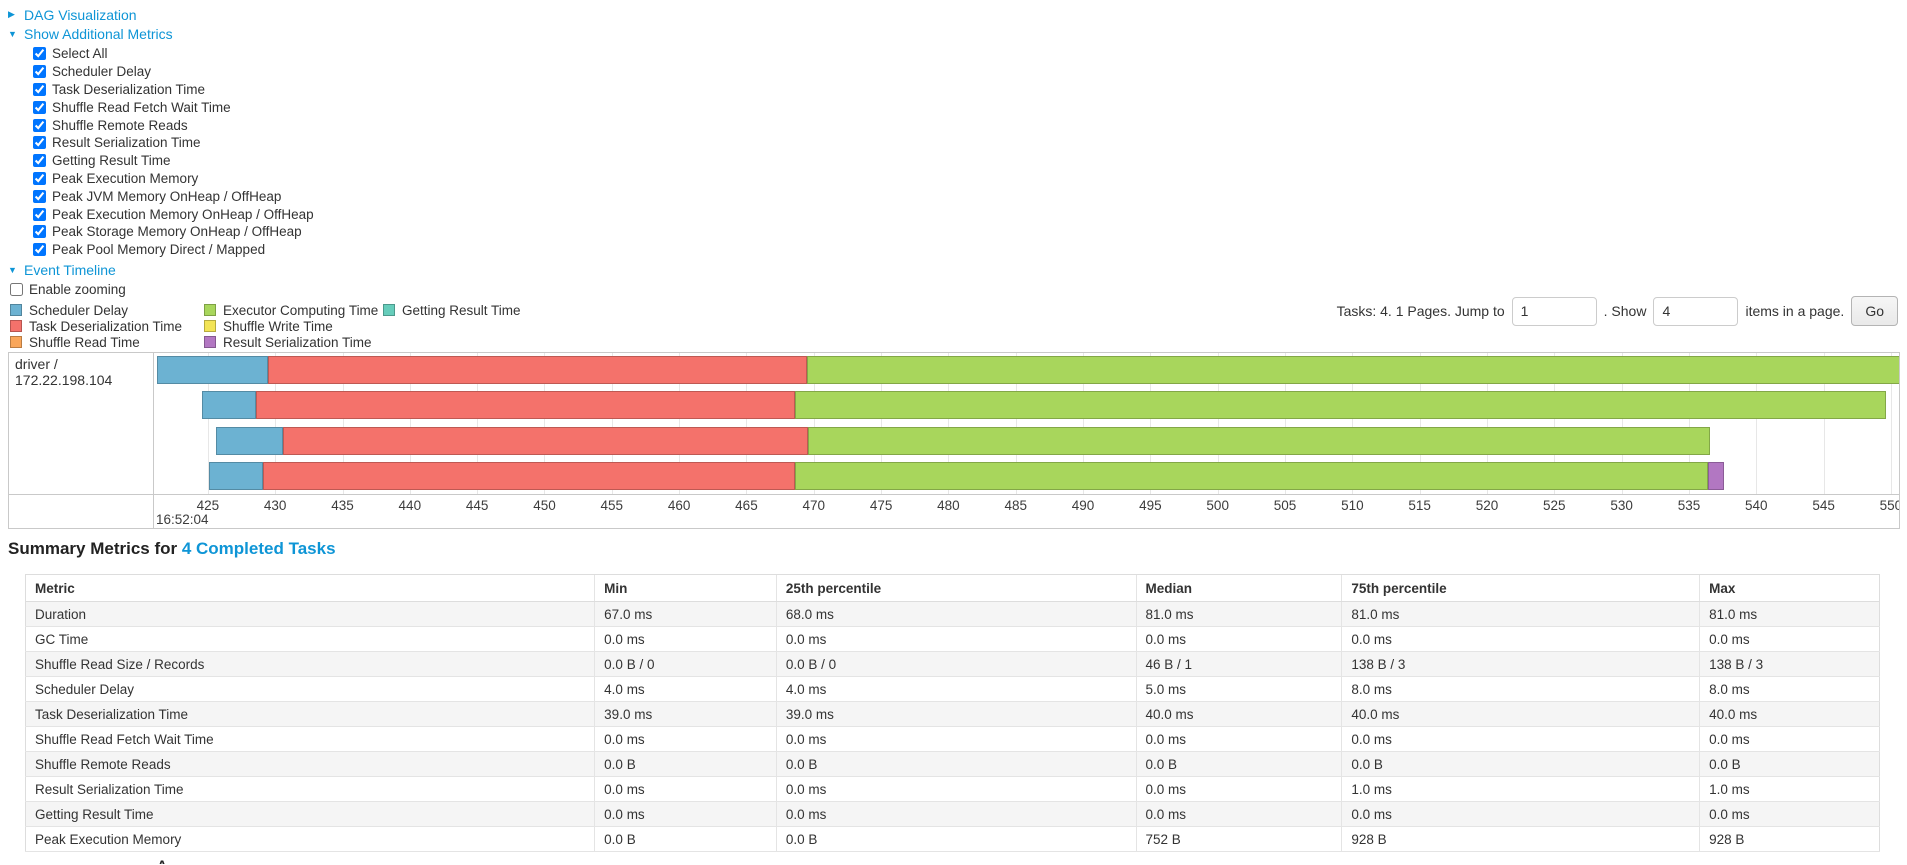 The width and height of the screenshot is (1907, 865). What do you see at coordinates (814, 505) in the screenshot?
I see `axis-tick-label: 470` at bounding box center [814, 505].